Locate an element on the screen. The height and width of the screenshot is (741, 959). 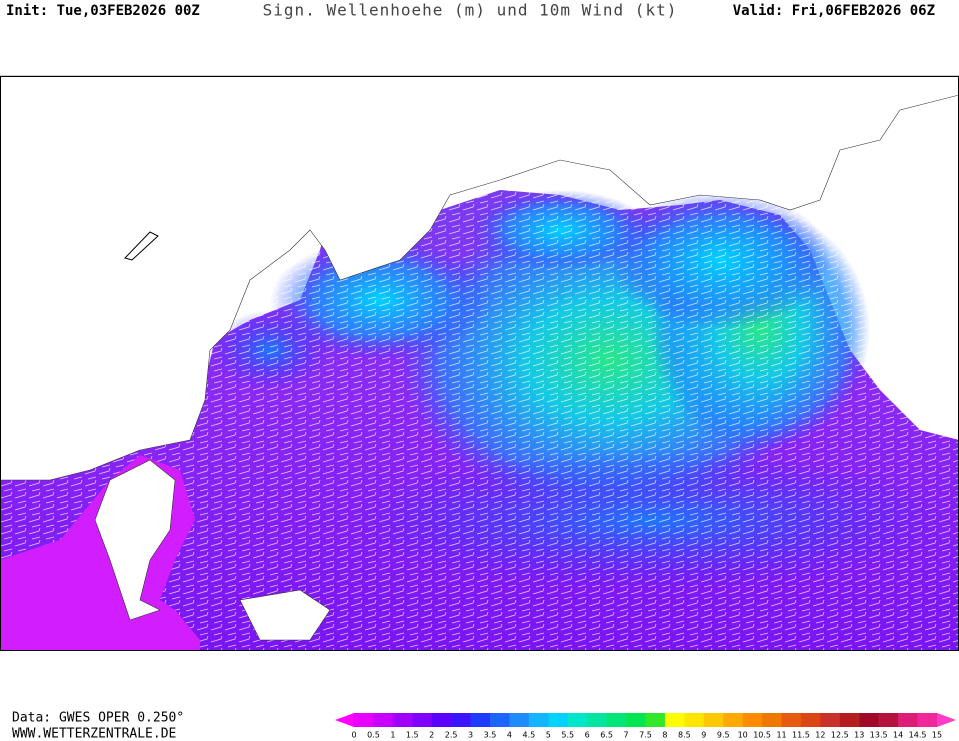
land-indochina is located at coordinates (135, 540).